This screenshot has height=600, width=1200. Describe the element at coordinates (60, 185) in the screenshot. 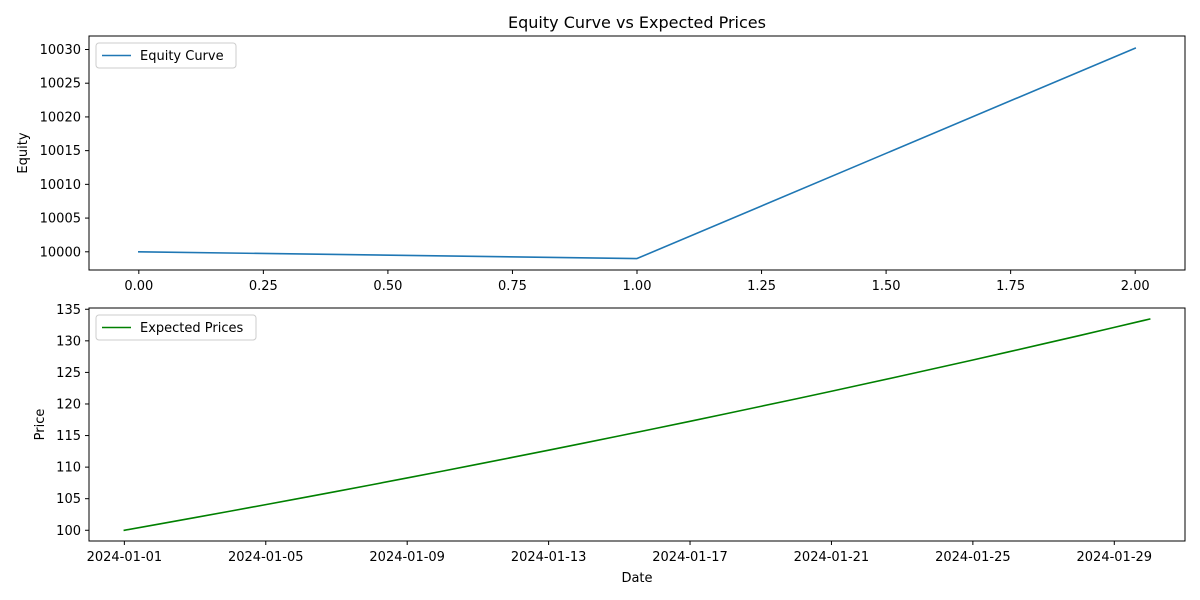

I see `y-tick-label: 10010` at that location.